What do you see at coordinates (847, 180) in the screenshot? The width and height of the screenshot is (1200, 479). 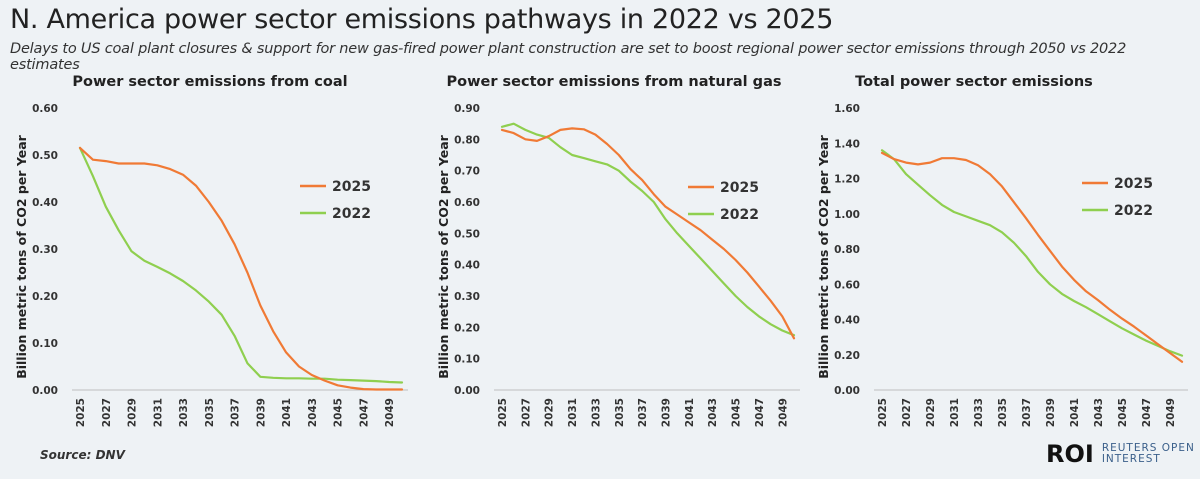 I see `y-tick-label: 1.20` at bounding box center [847, 180].